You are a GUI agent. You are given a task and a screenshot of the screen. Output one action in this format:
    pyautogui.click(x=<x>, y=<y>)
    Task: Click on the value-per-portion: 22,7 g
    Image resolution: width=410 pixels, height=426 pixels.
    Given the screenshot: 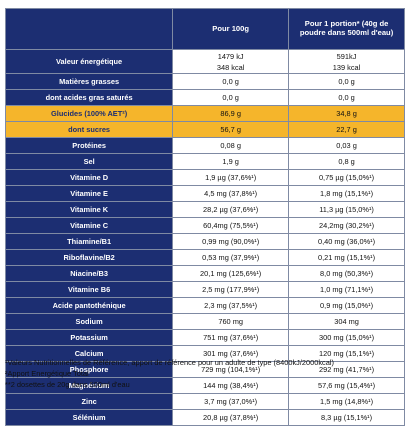 What is the action you would take?
    pyautogui.click(x=346, y=129)
    